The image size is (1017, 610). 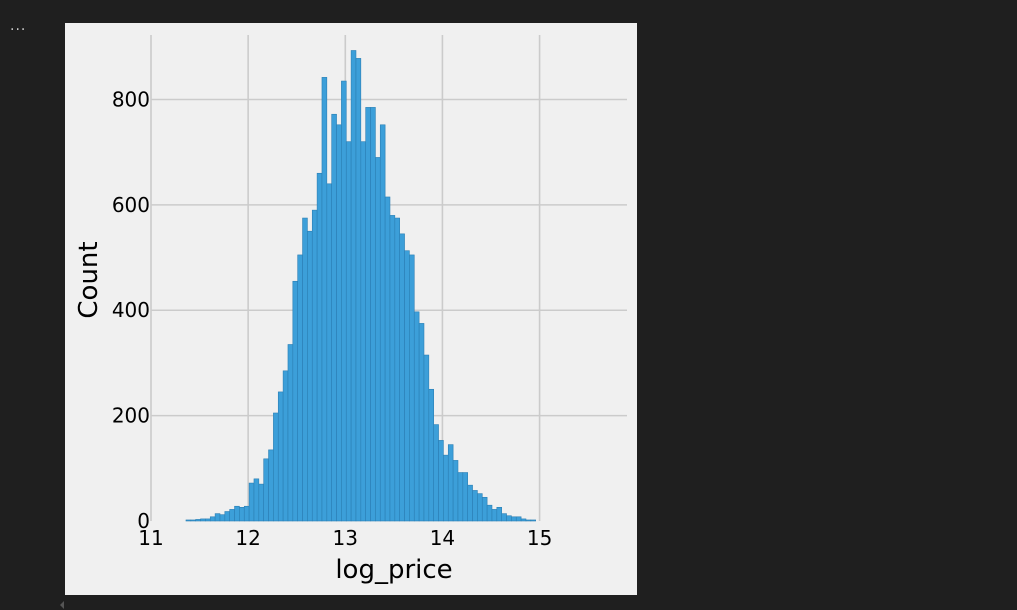 What do you see at coordinates (247, 538) in the screenshot?
I see `x-tick-label: 12` at bounding box center [247, 538].